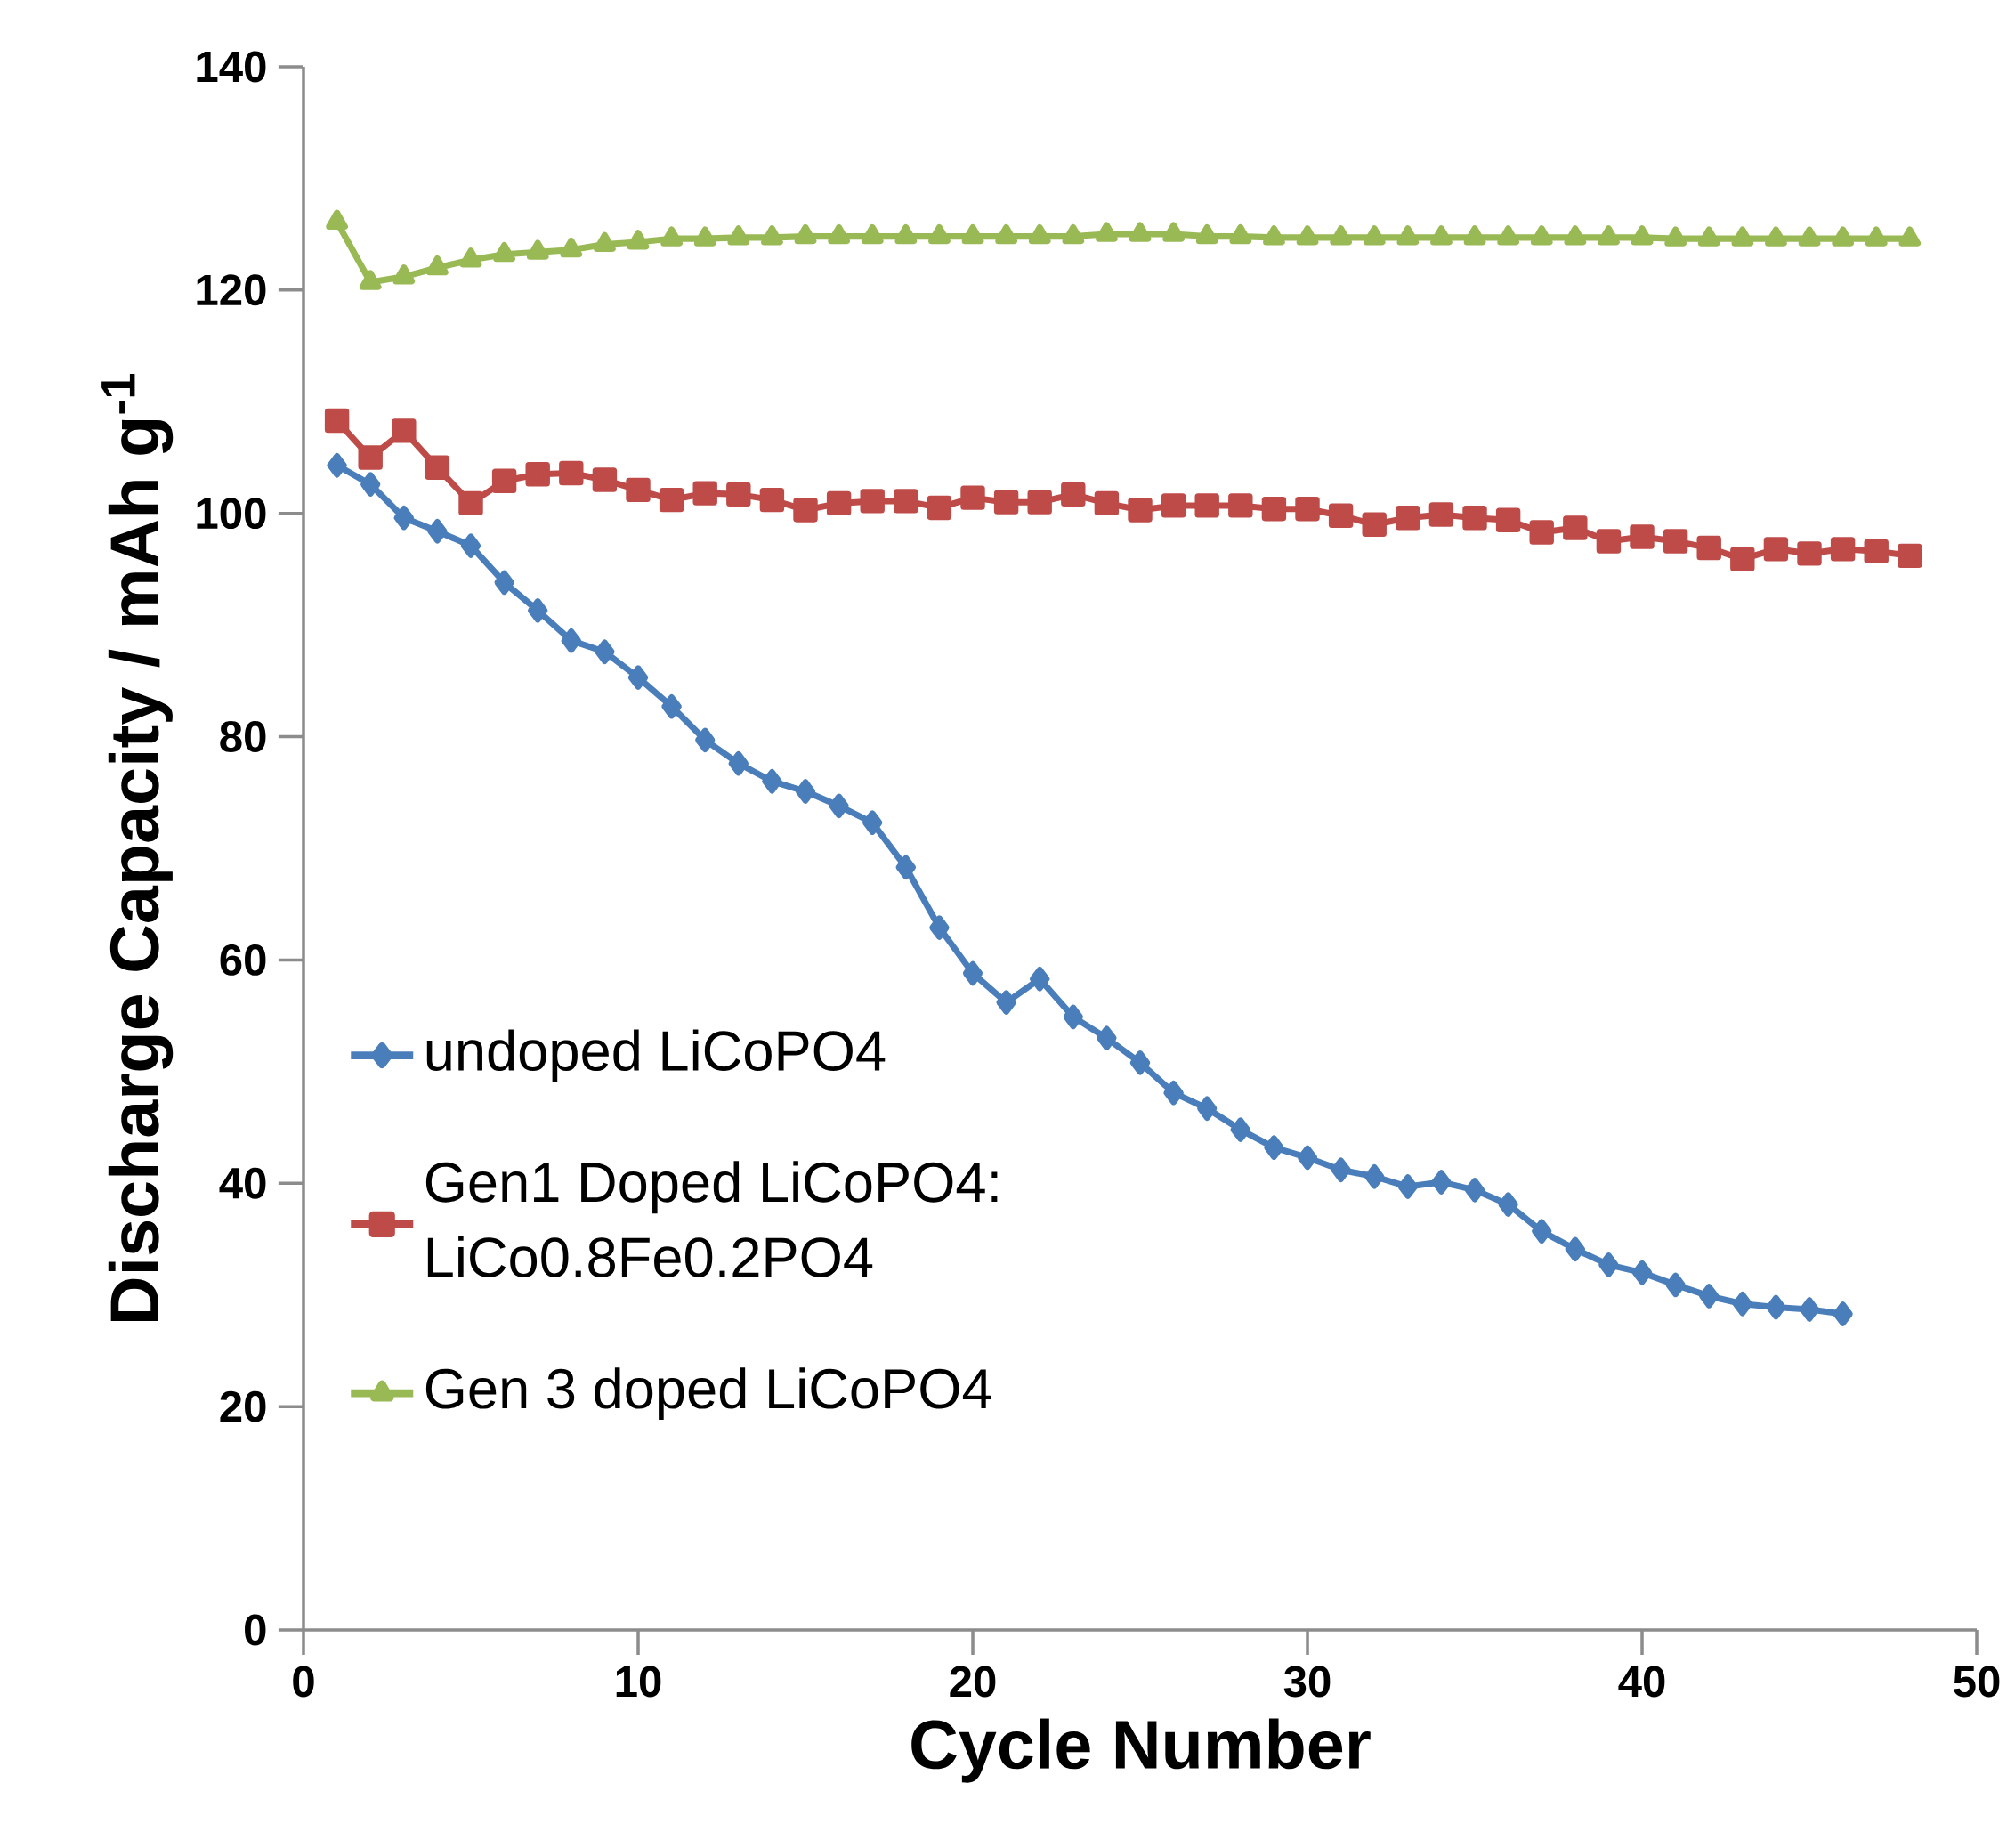  What do you see at coordinates (255, 1630) in the screenshot?
I see `y-tick-label: 0` at bounding box center [255, 1630].